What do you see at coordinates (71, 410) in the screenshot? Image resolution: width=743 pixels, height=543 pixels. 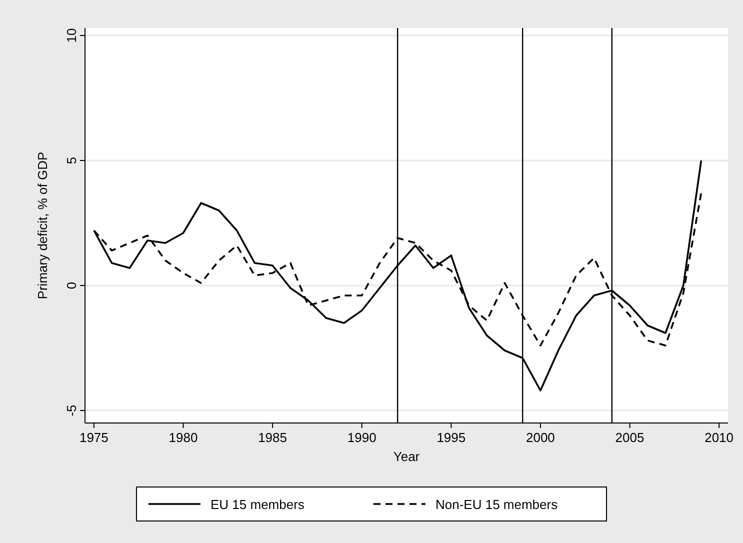 I see `y-tick-label: -5` at bounding box center [71, 410].